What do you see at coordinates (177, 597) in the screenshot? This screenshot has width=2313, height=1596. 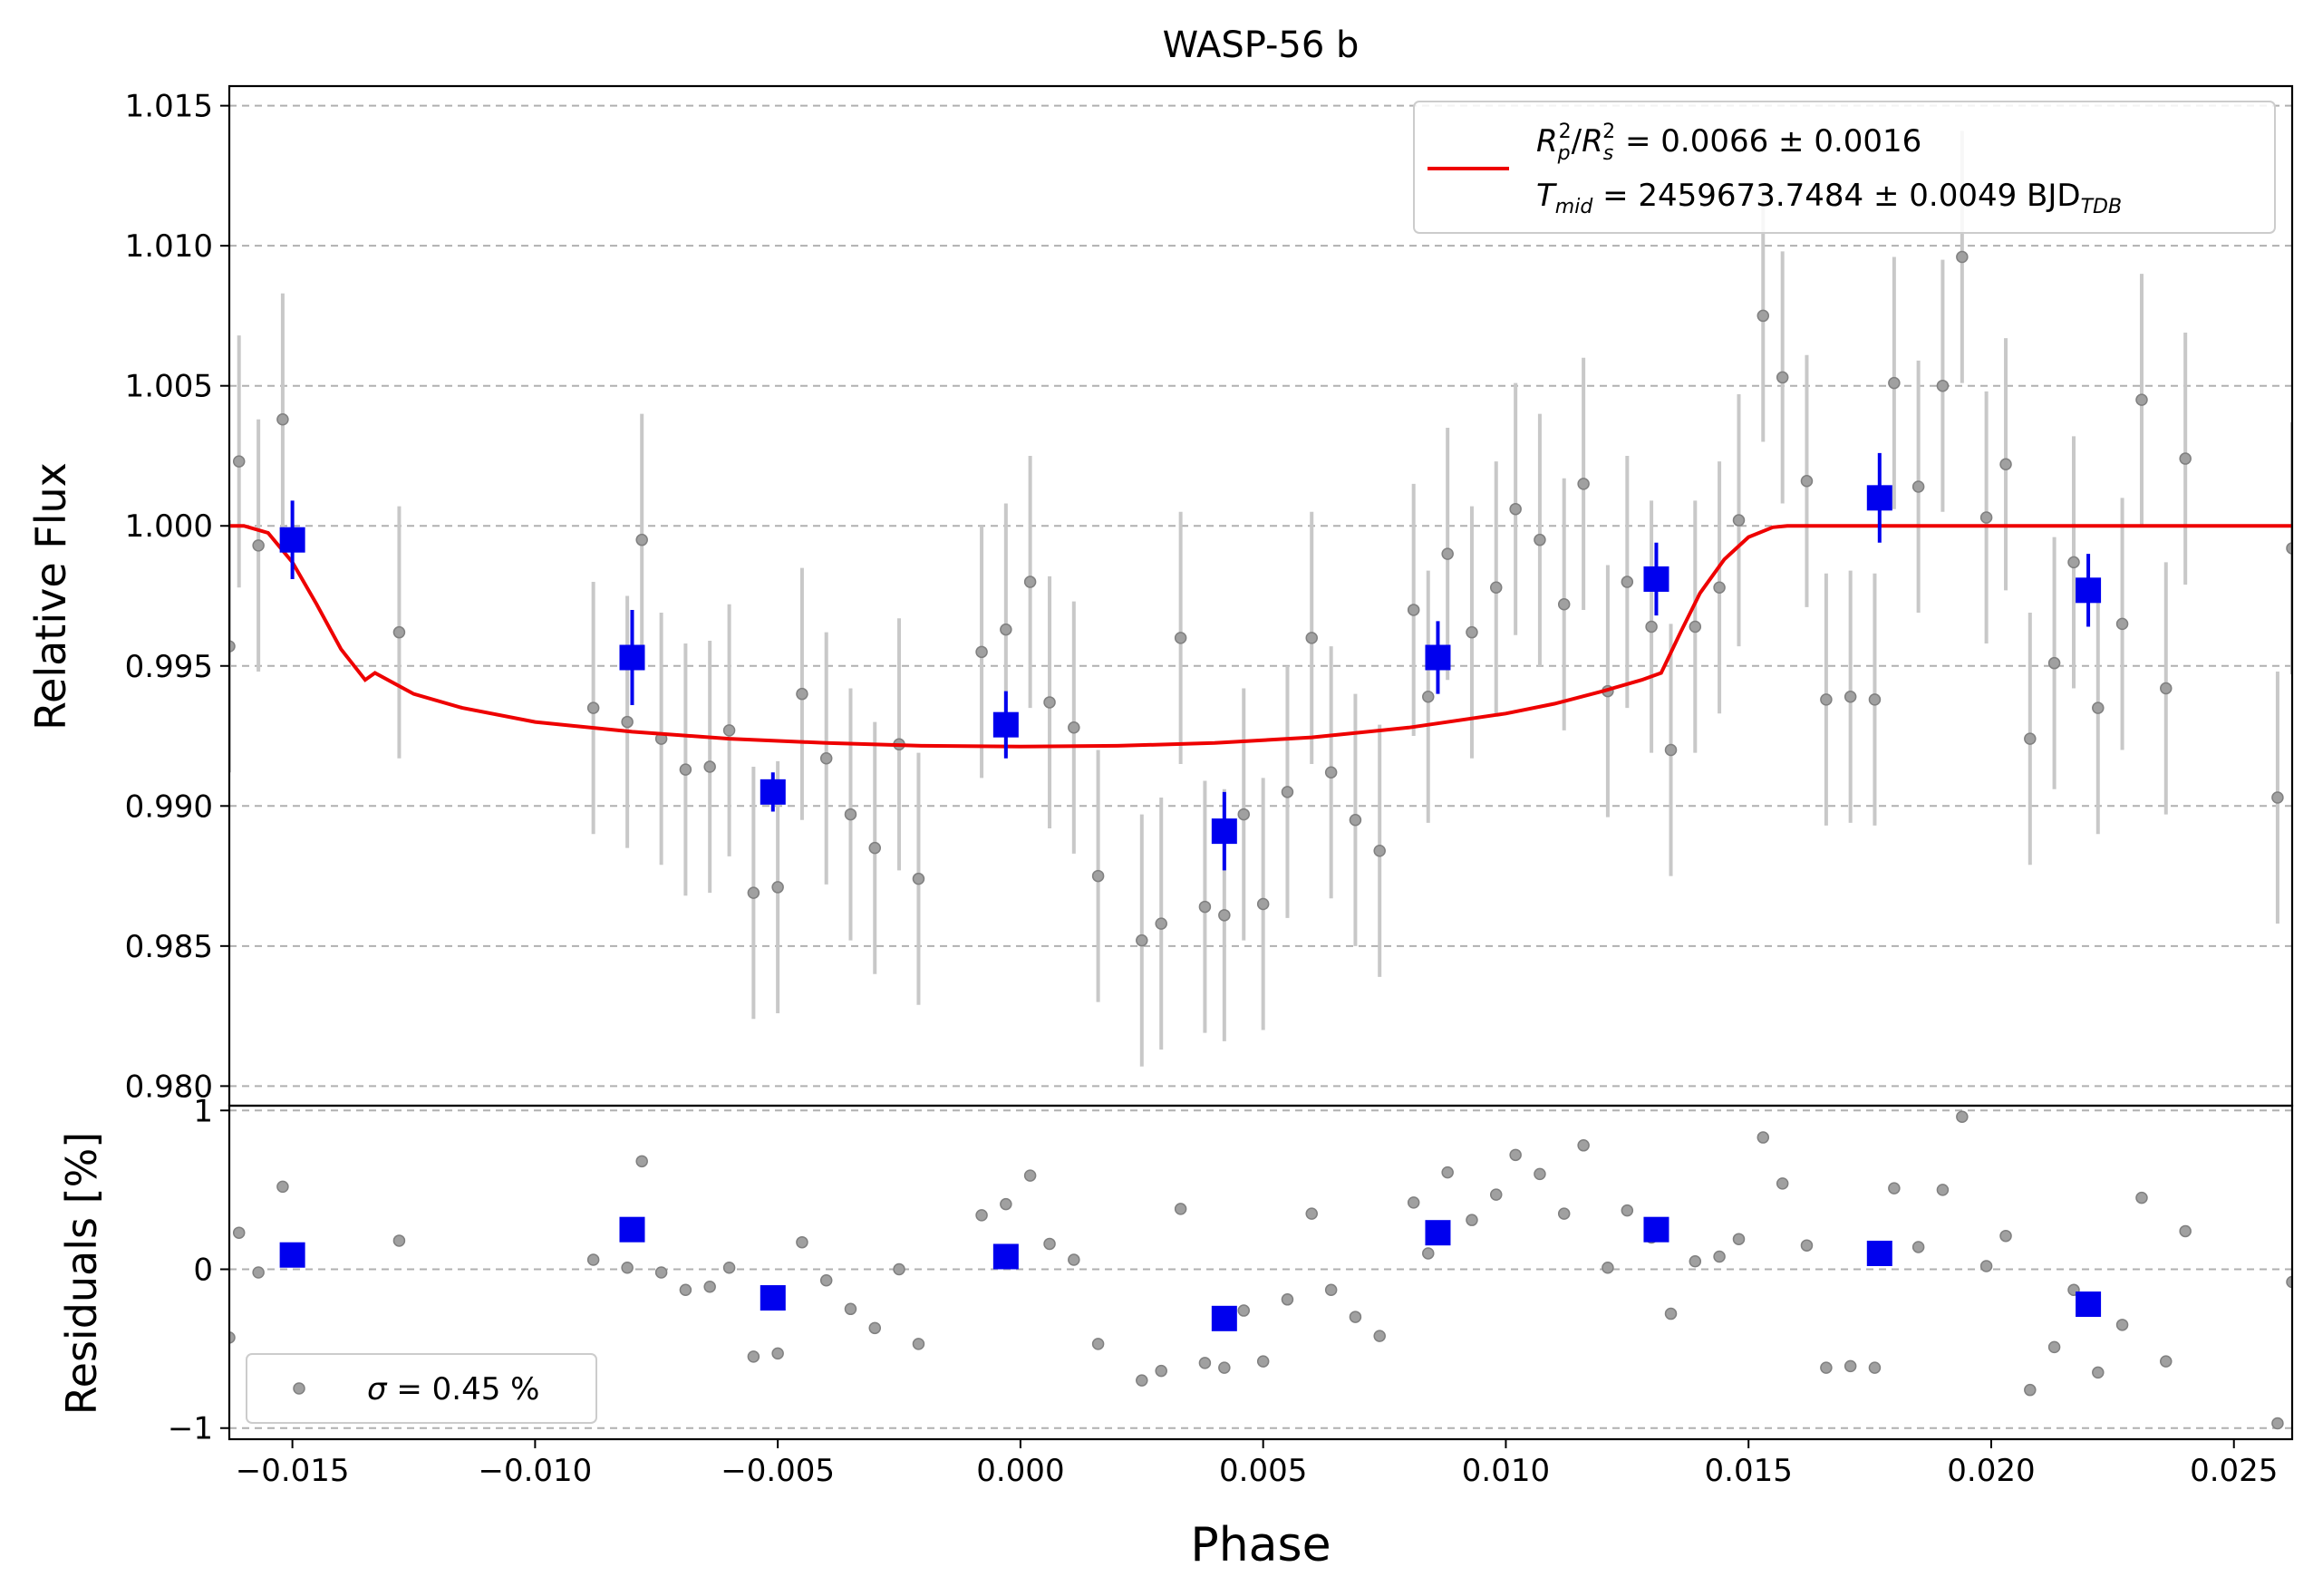 I see `top-panel-y-axis: 0.980 0.985 0.990 0.995 1.000 1.005 1.010 1.015` at bounding box center [177, 597].